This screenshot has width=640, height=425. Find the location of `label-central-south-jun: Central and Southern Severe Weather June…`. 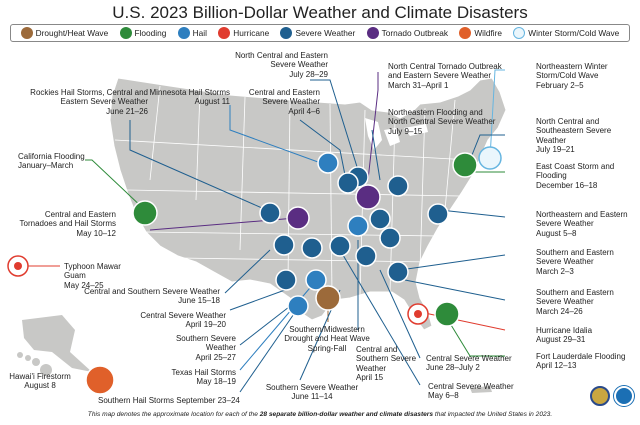

label-central-south-jun: Central and Southern Severe Weather June… is located at coordinates (152, 296).